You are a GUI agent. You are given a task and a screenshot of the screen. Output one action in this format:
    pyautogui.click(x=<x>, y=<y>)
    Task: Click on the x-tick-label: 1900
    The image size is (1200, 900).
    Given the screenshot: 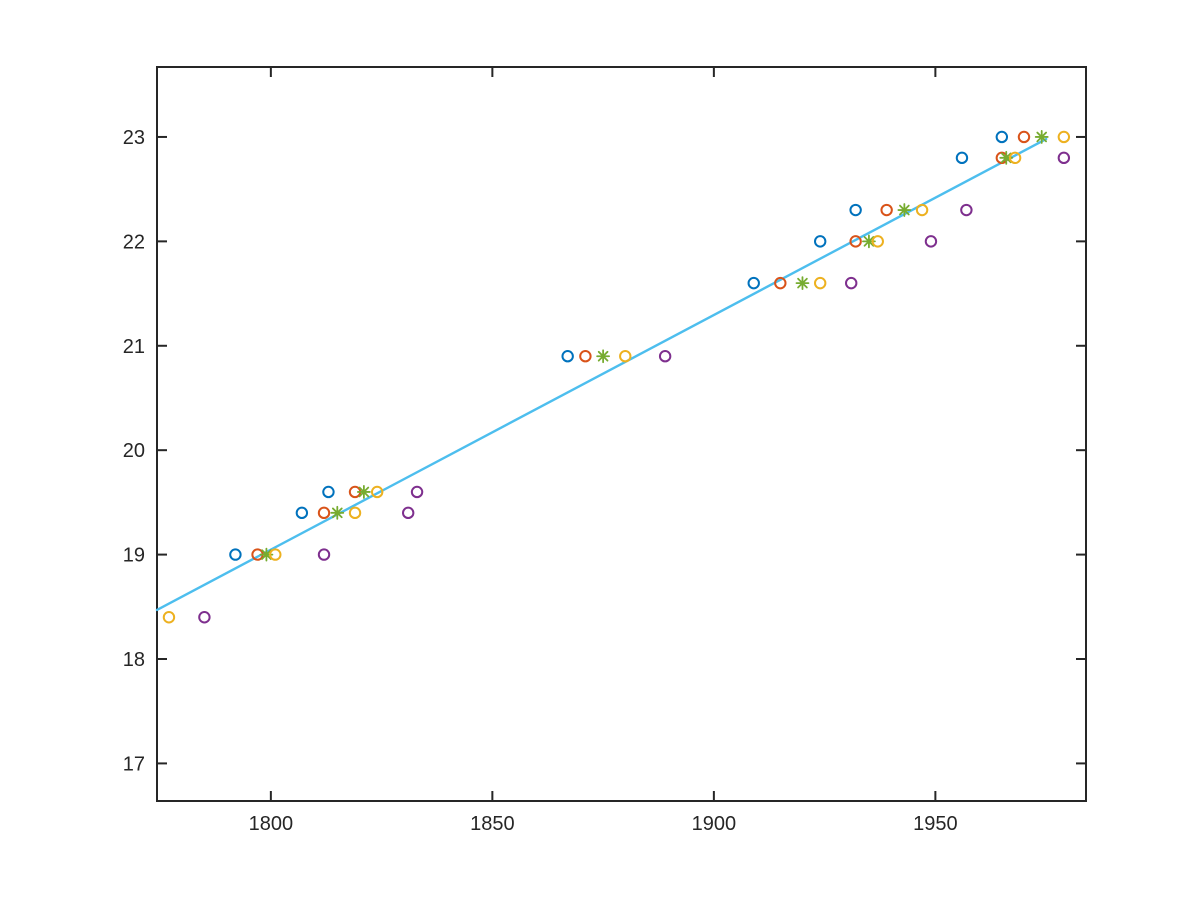 What is the action you would take?
    pyautogui.click(x=714, y=824)
    